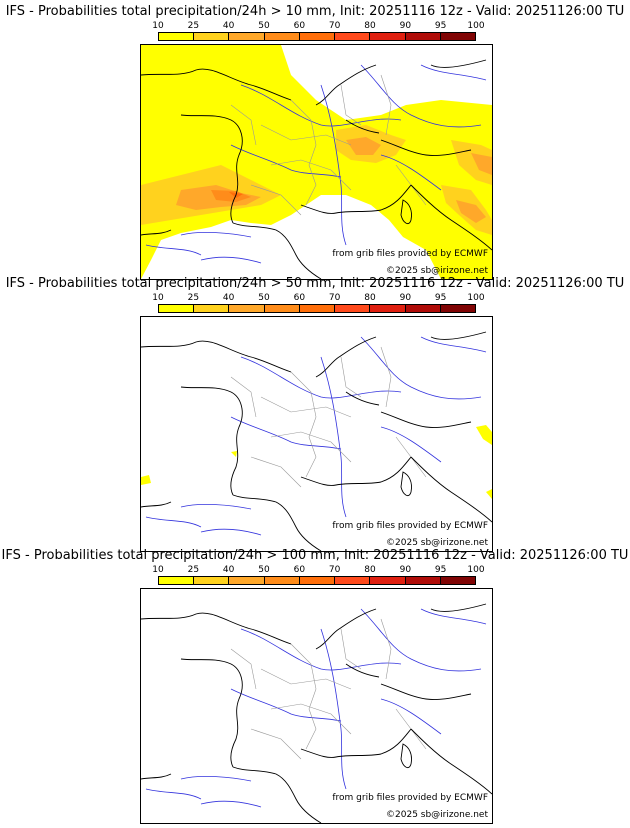 The image size is (630, 828). Describe the element at coordinates (471, 211) in the screenshot. I see `prob-area-40-italy` at that location.